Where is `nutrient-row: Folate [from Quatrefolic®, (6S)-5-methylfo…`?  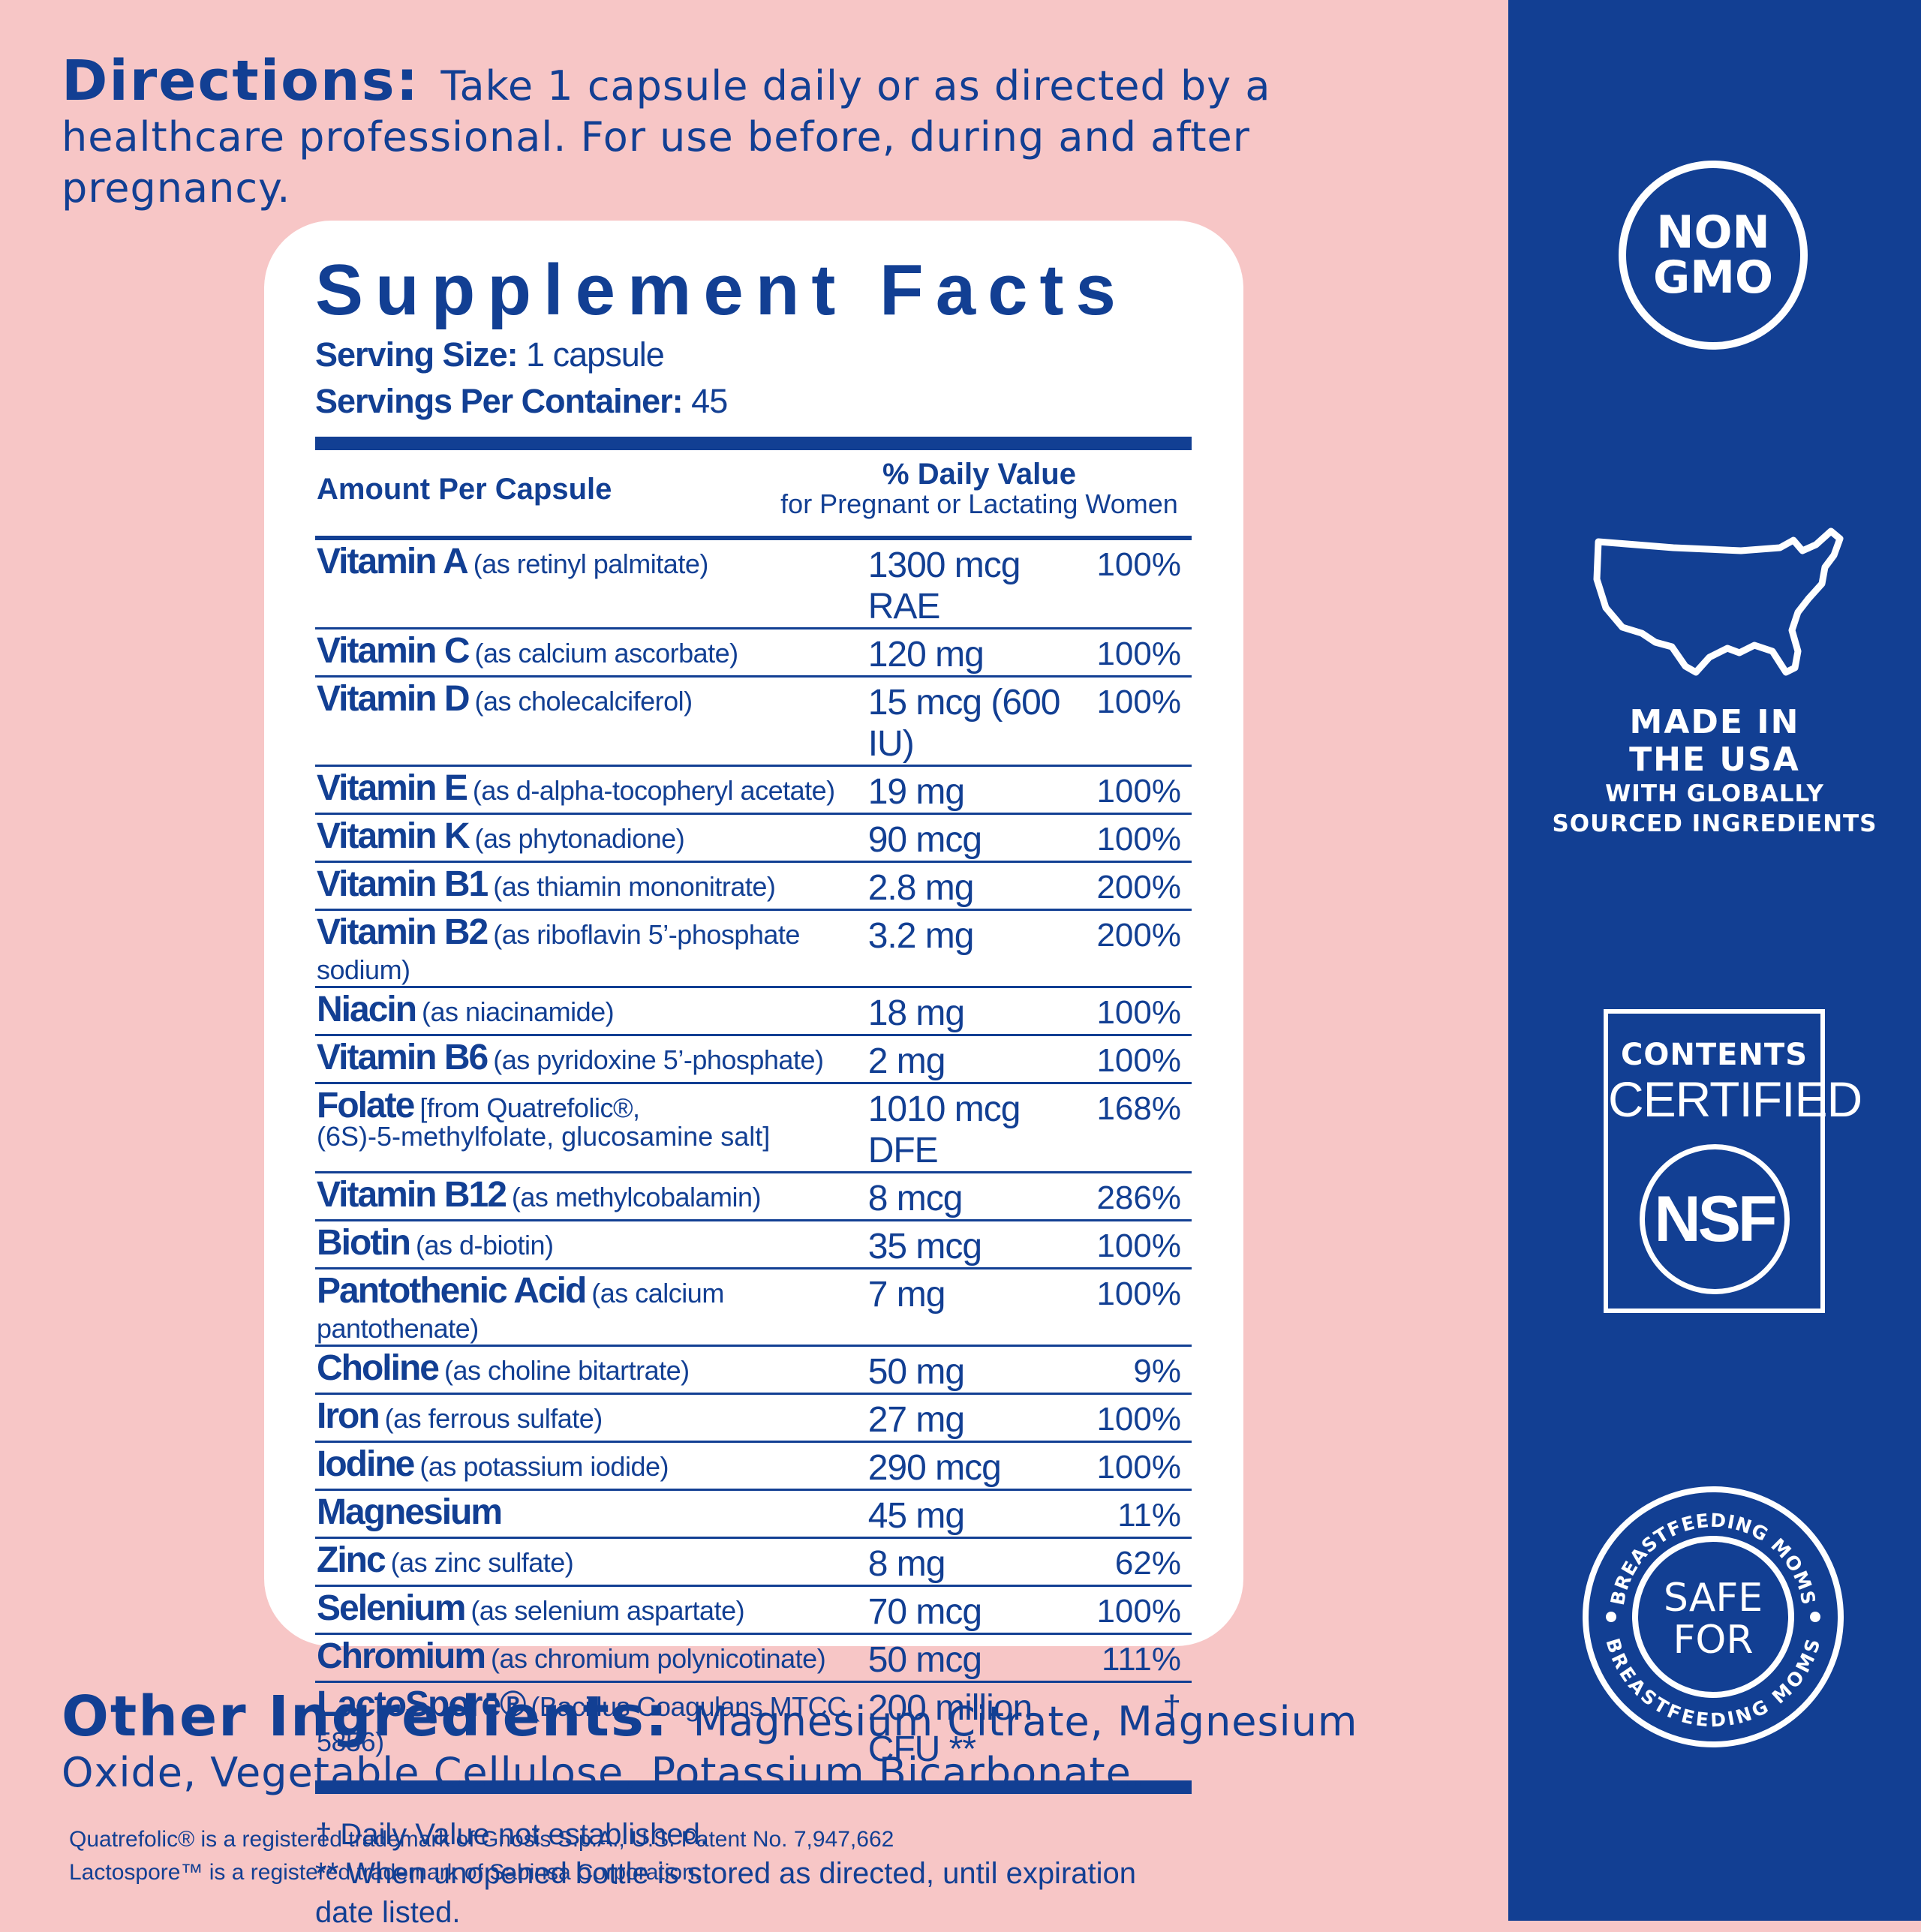 nutrient-row: Folate [from Quatrefolic®, (6S)-5-methylfo… is located at coordinates (753, 1128).